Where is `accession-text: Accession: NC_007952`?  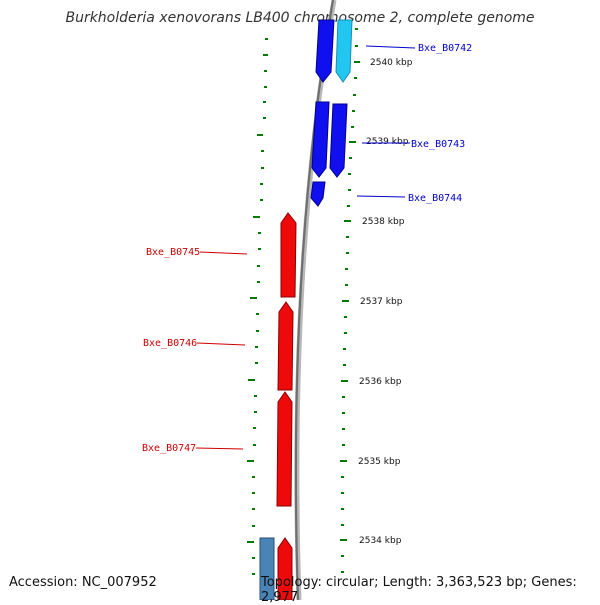 accession-text: Accession: NC_007952 is located at coordinates (83, 582).